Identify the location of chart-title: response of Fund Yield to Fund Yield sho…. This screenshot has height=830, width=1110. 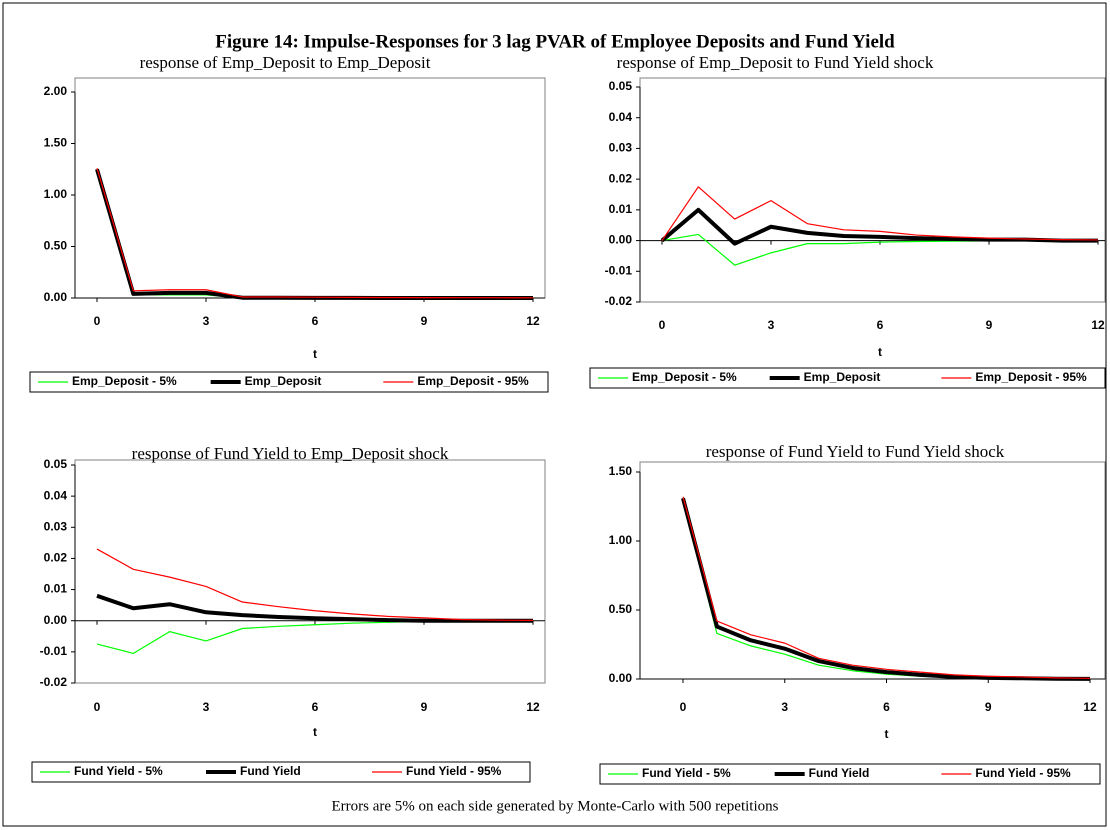
(855, 451).